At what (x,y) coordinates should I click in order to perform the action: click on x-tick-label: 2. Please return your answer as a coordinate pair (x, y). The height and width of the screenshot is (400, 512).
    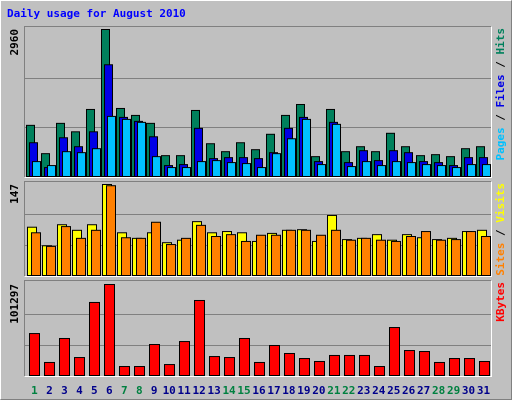
    Looking at the image, I should click on (49, 390).